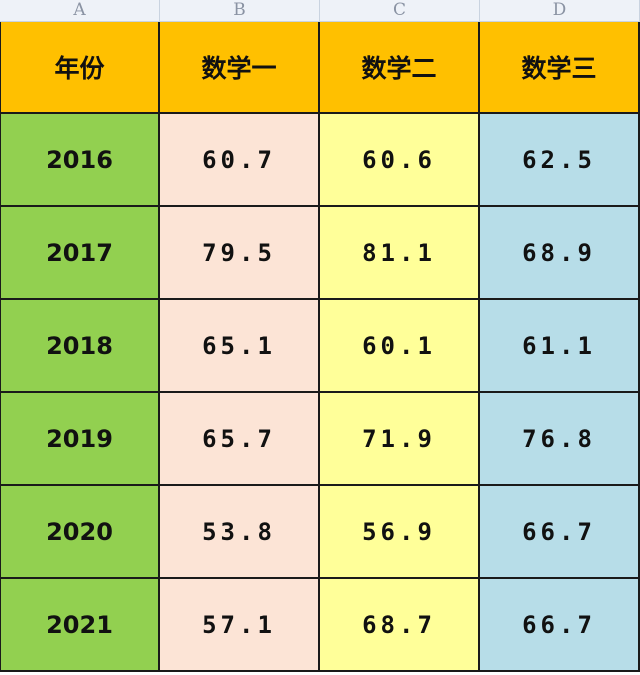 This screenshot has height=675, width=640. I want to click on header-cell-year: 年份, so click(80, 68).